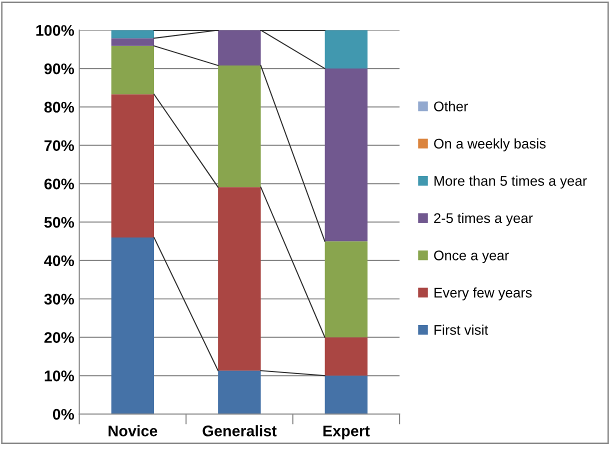 This screenshot has width=610, height=457. What do you see at coordinates (483, 219) in the screenshot?
I see `legend-label: 2-5 times a year` at bounding box center [483, 219].